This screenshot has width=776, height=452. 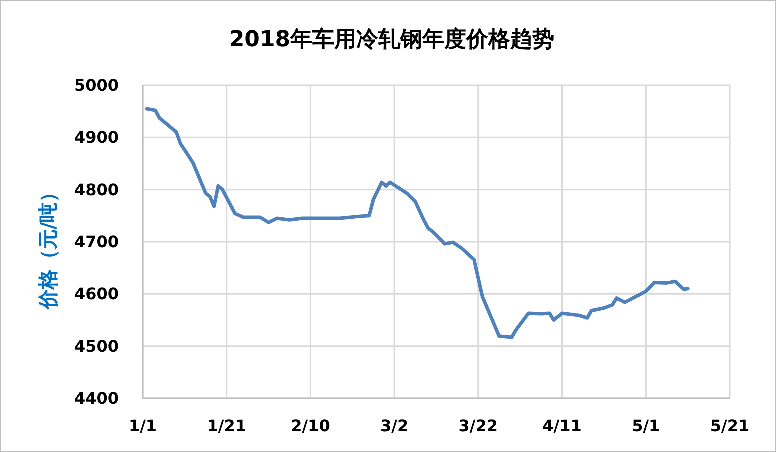 What do you see at coordinates (730, 426) in the screenshot?
I see `x-tick-label: 5/21` at bounding box center [730, 426].